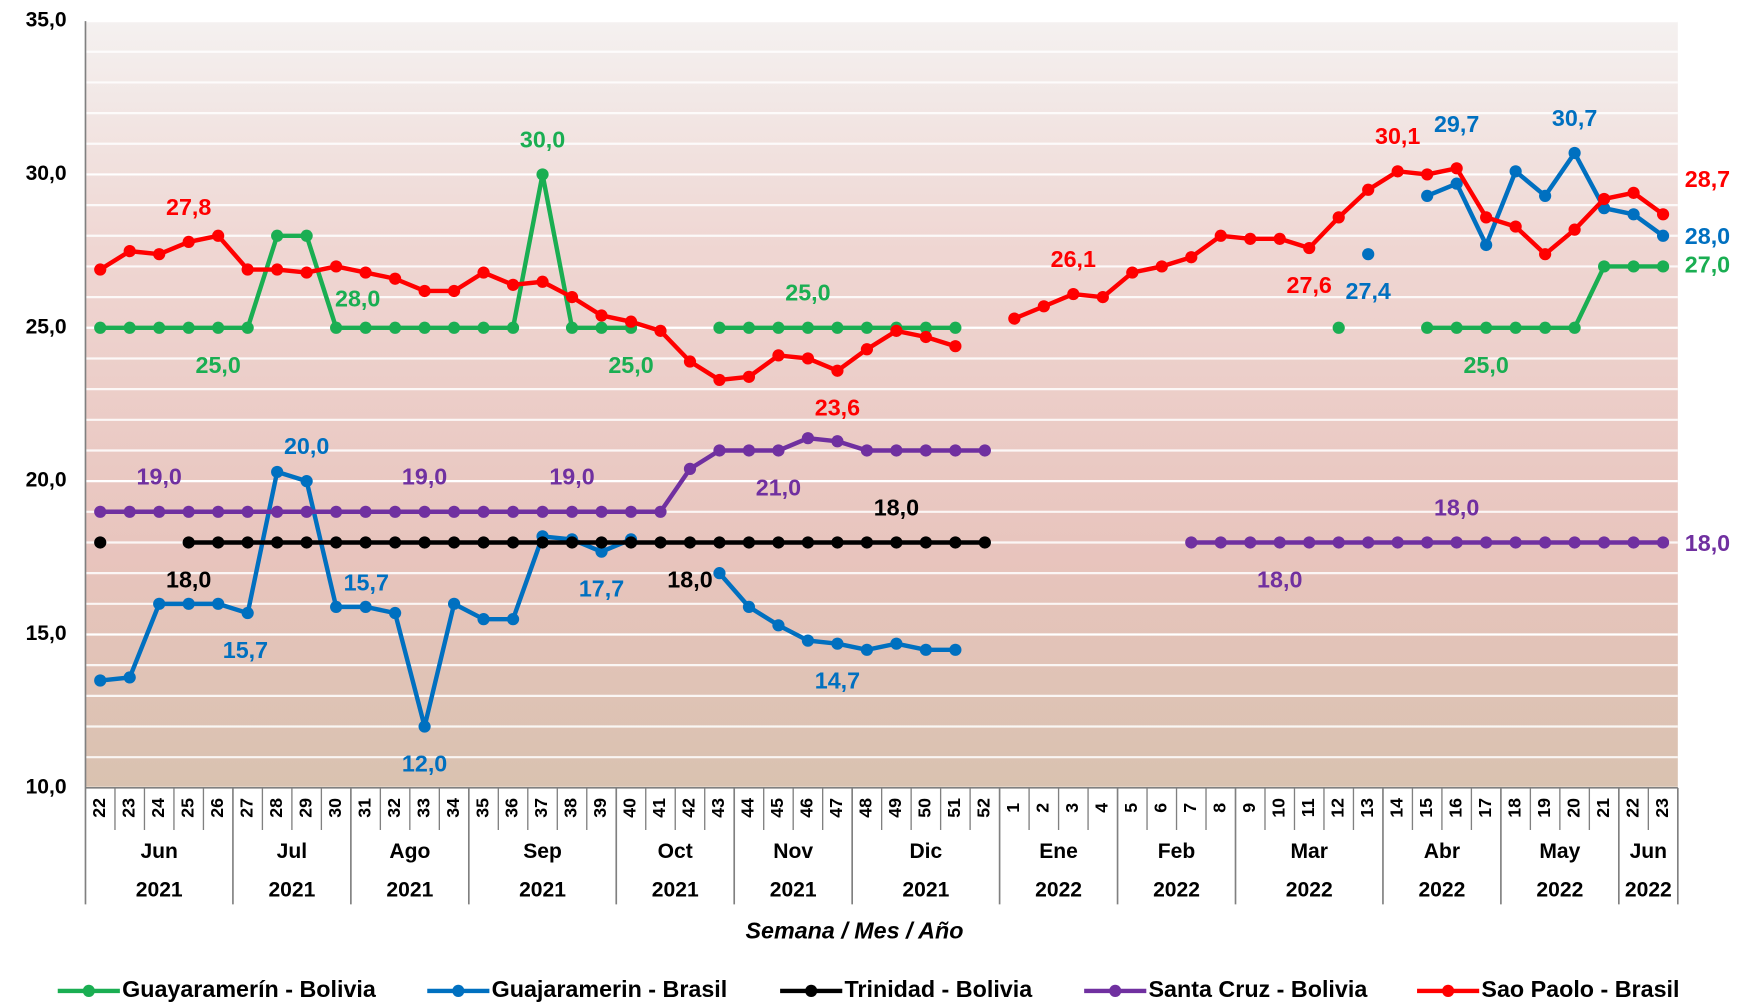 The height and width of the screenshot is (1007, 1740). Describe the element at coordinates (306, 446) in the screenshot. I see `data-label: 20,0` at that location.